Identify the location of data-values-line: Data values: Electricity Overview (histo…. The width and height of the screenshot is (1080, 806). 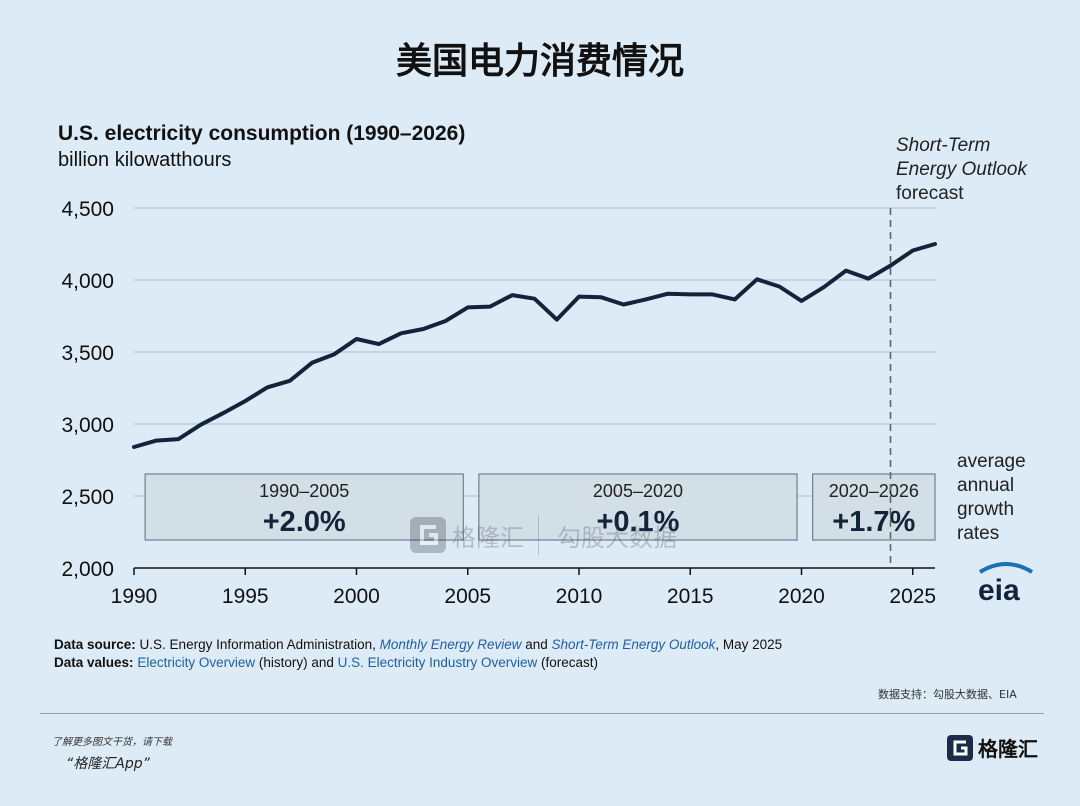
(326, 662).